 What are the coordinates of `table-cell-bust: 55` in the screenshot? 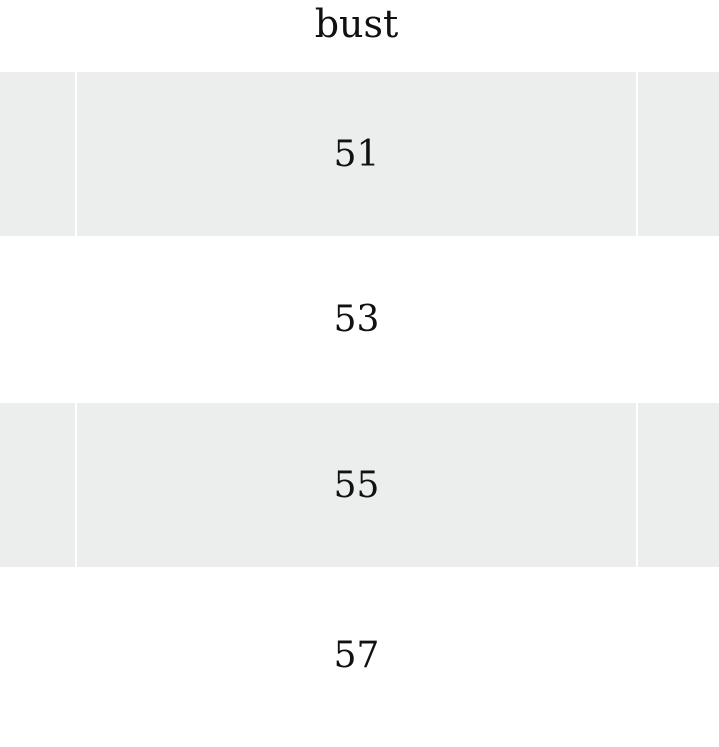 It's located at (356, 485).